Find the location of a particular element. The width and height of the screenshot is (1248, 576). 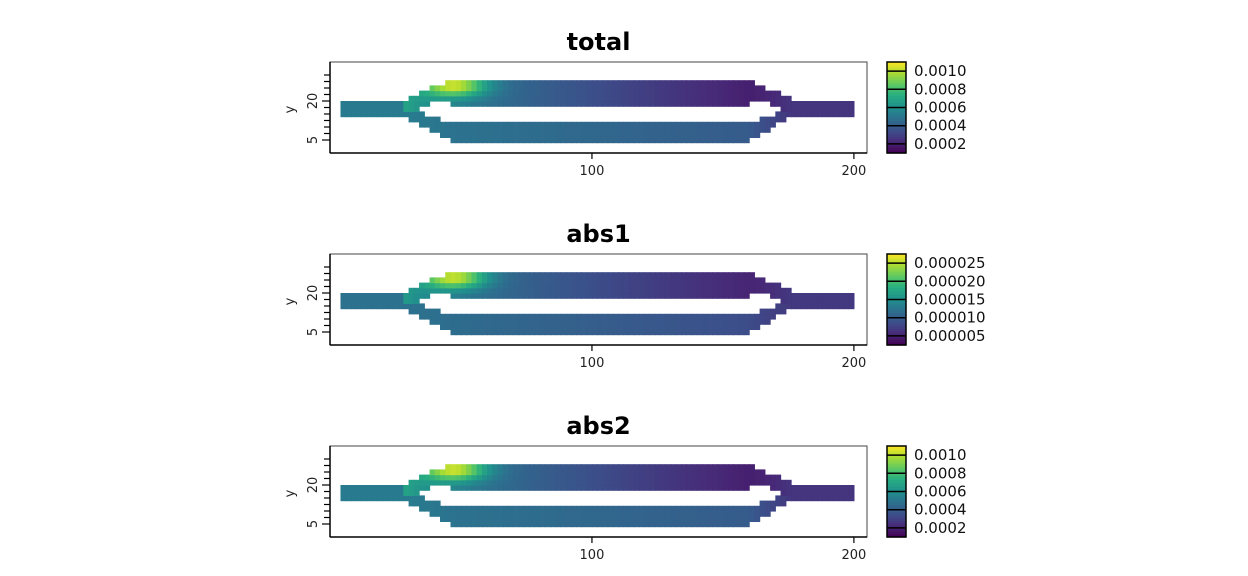

colorbar-label: 0.0004 is located at coordinates (940, 510).